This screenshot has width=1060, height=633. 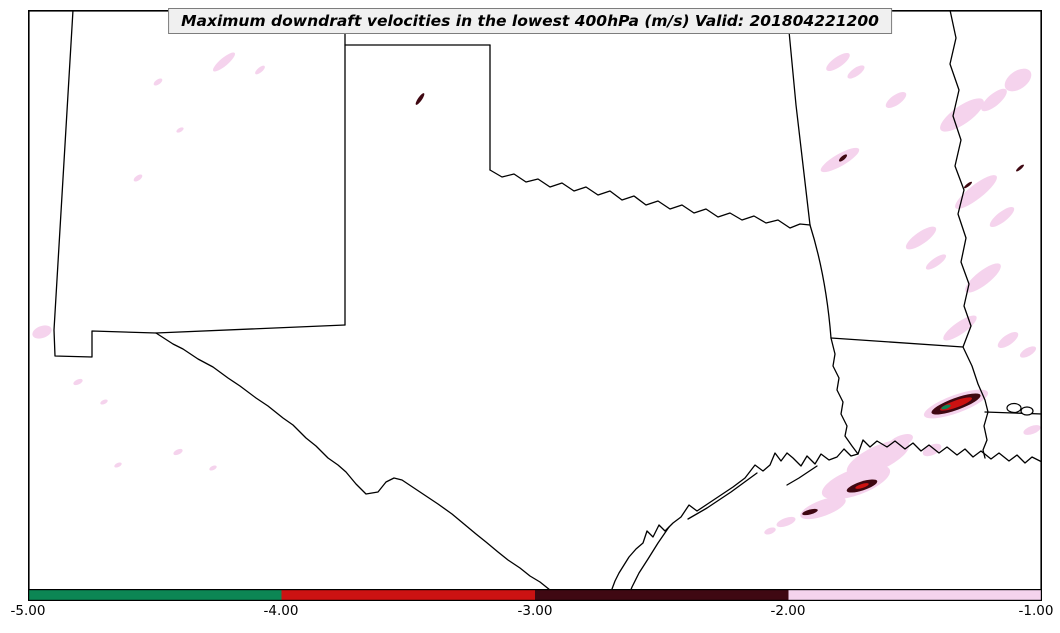 What do you see at coordinates (969, 234) in the screenshot?
I see `mississippi-river-border` at bounding box center [969, 234].